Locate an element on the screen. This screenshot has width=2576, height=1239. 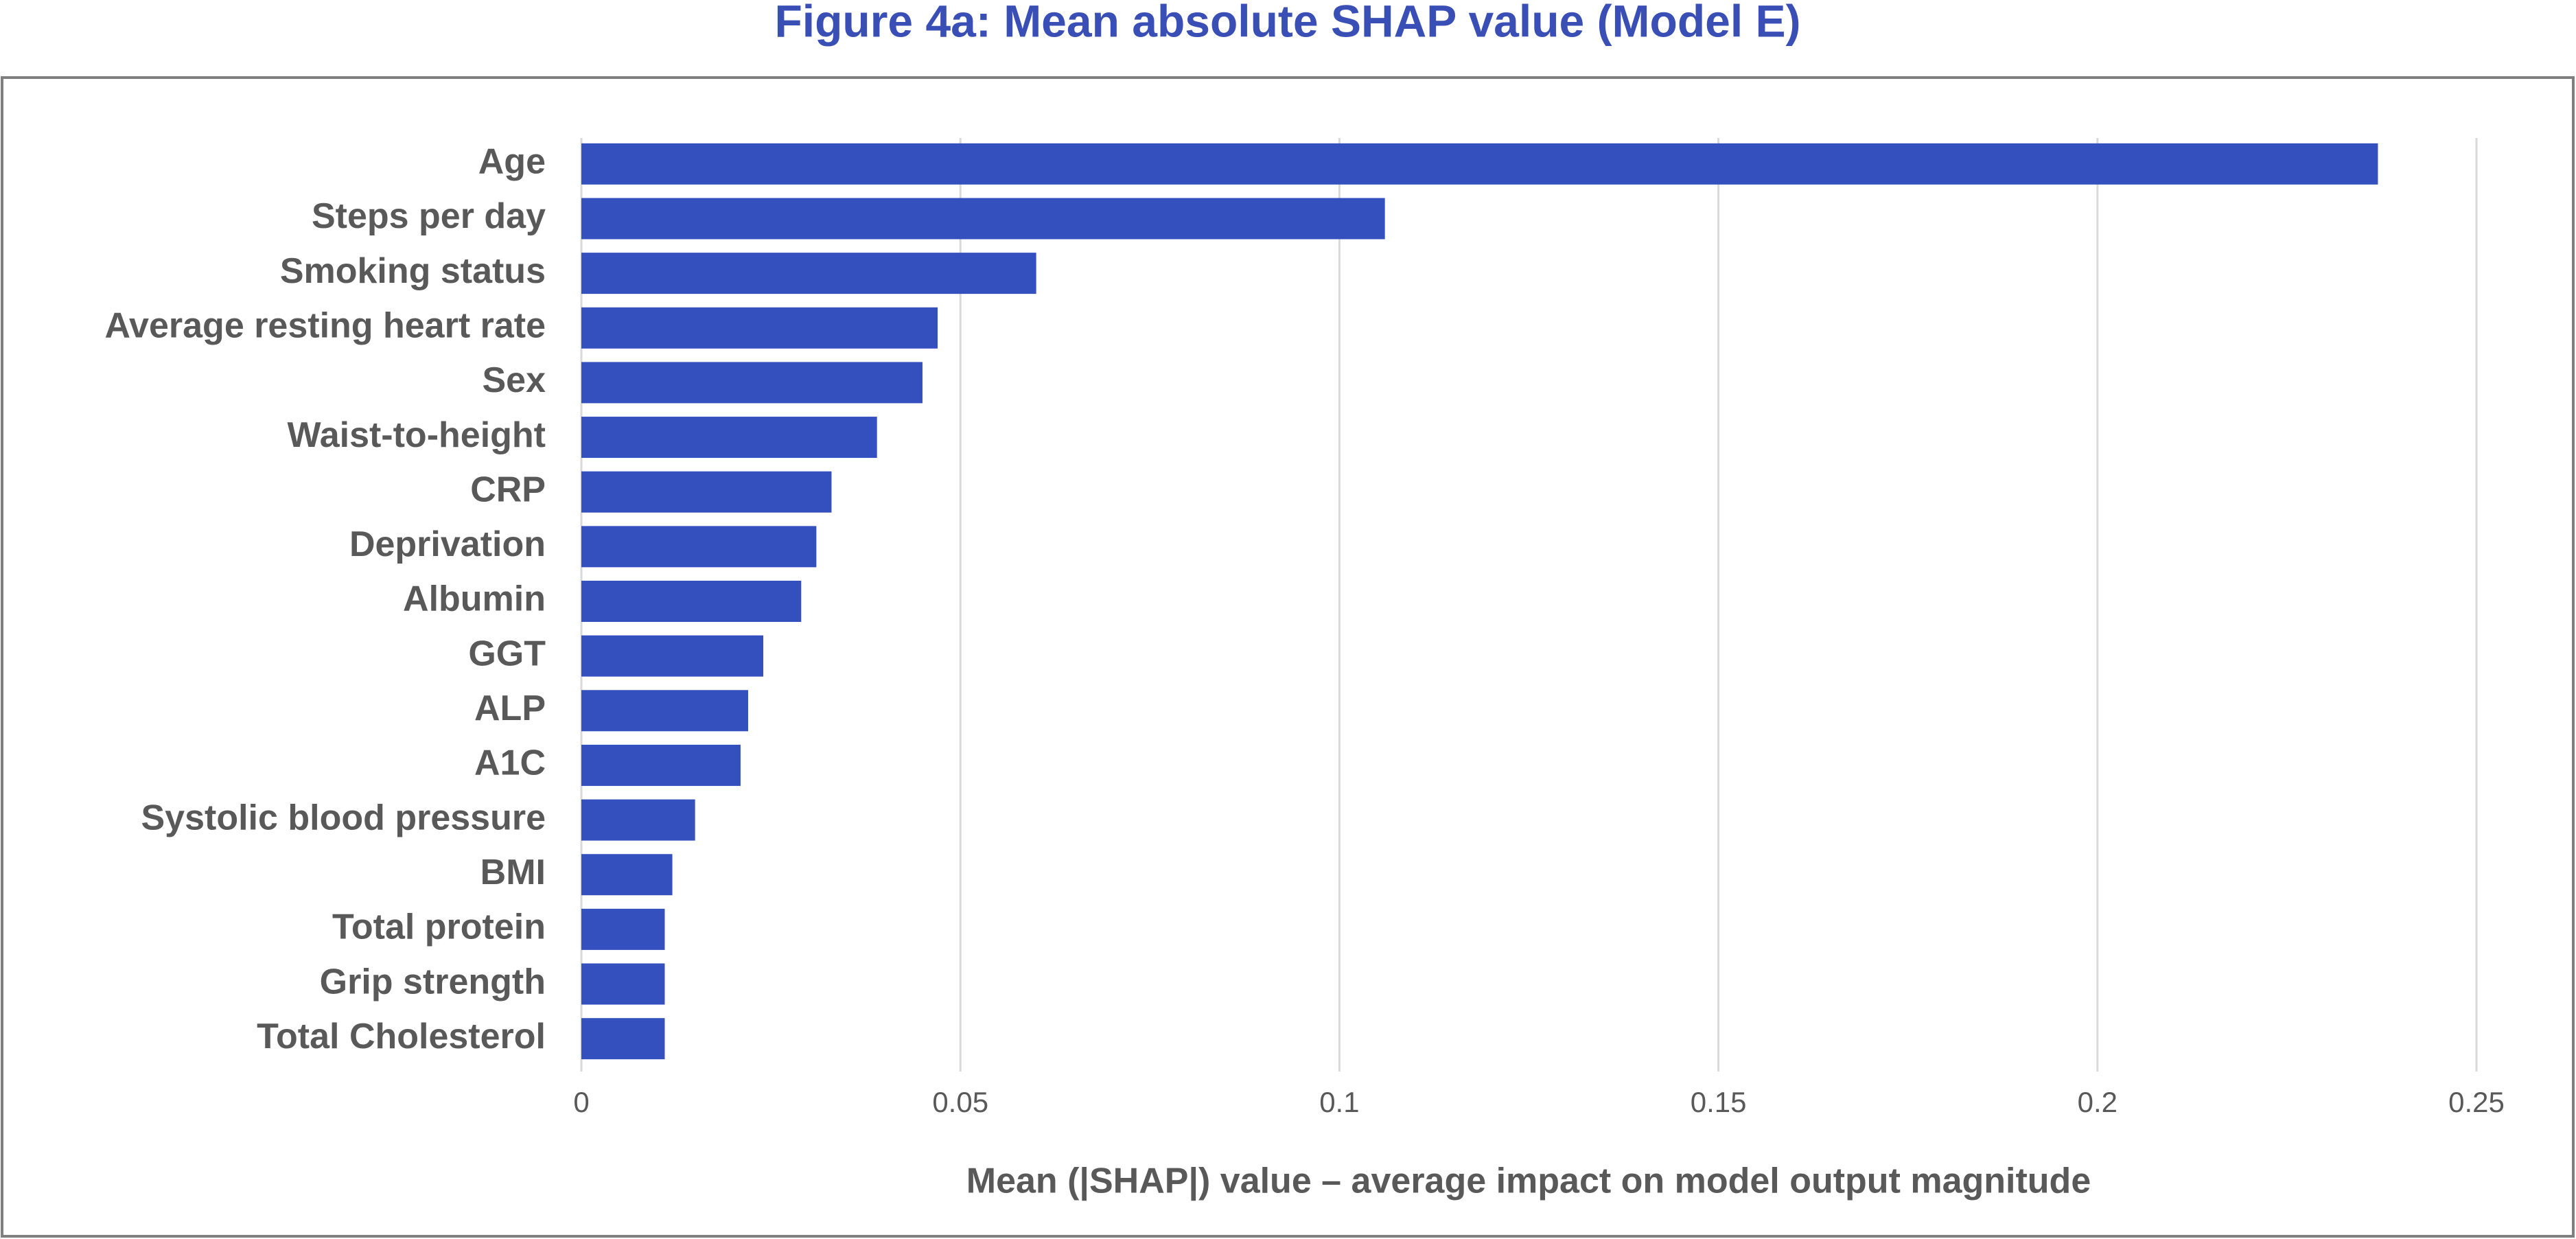
y-tick-label: Deprivation is located at coordinates (447, 544).